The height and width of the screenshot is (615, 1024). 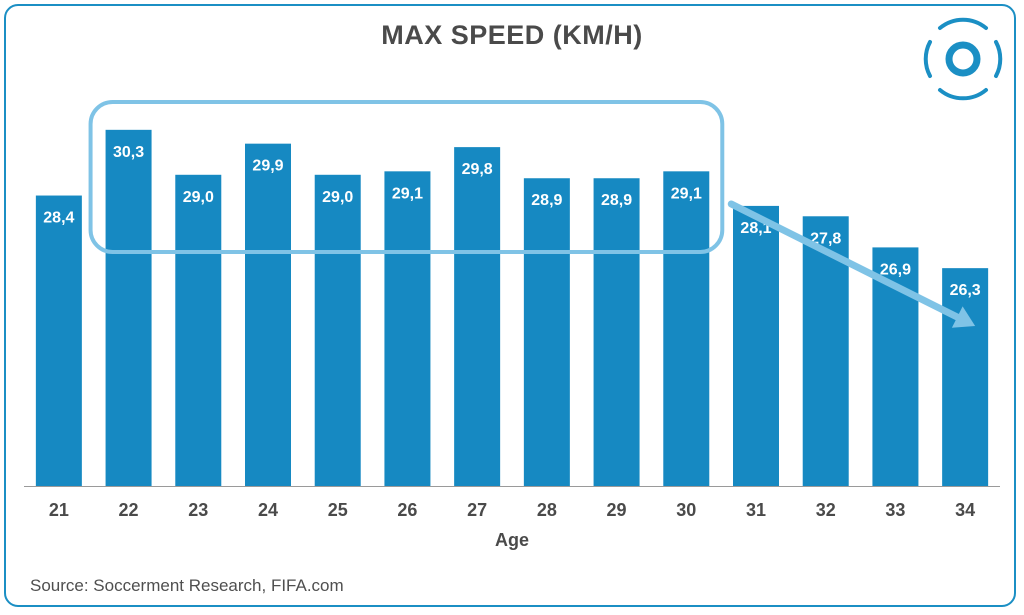 I want to click on tick-label-29: 29, so click(x=617, y=510).